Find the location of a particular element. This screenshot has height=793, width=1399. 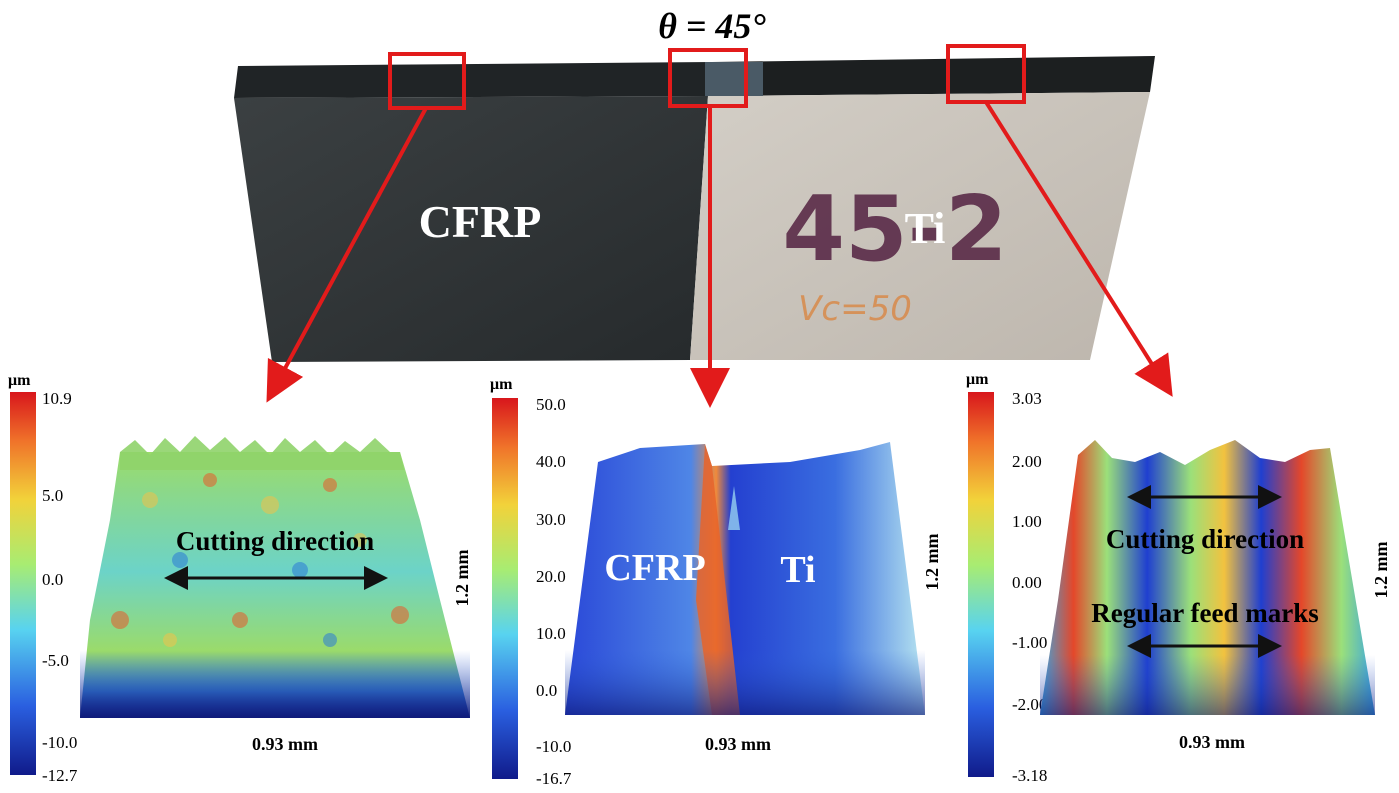

colorbar-tick: 2.00 is located at coordinates (1027, 461).